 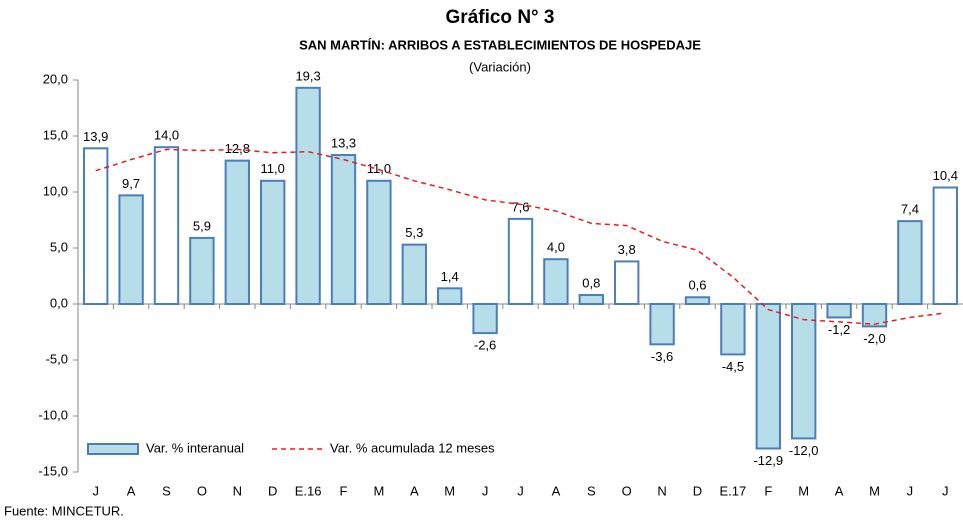 I want to click on data-label: -12,0, so click(x=804, y=450).